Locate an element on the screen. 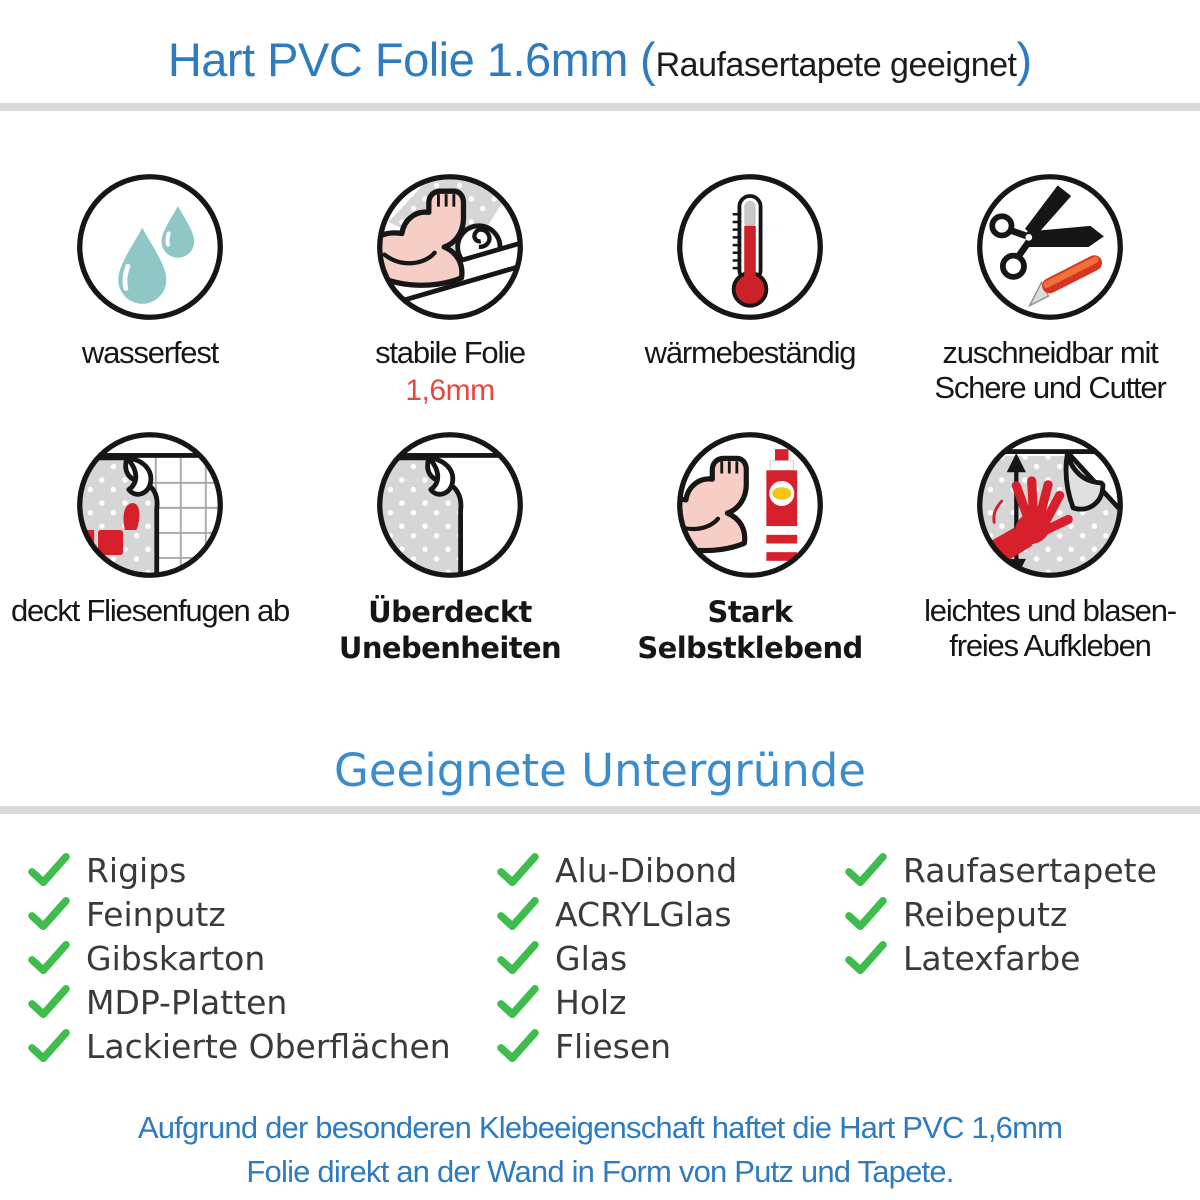 The height and width of the screenshot is (1200, 1200). list-item-label: Lackierte Oberflächen is located at coordinates (268, 1046).